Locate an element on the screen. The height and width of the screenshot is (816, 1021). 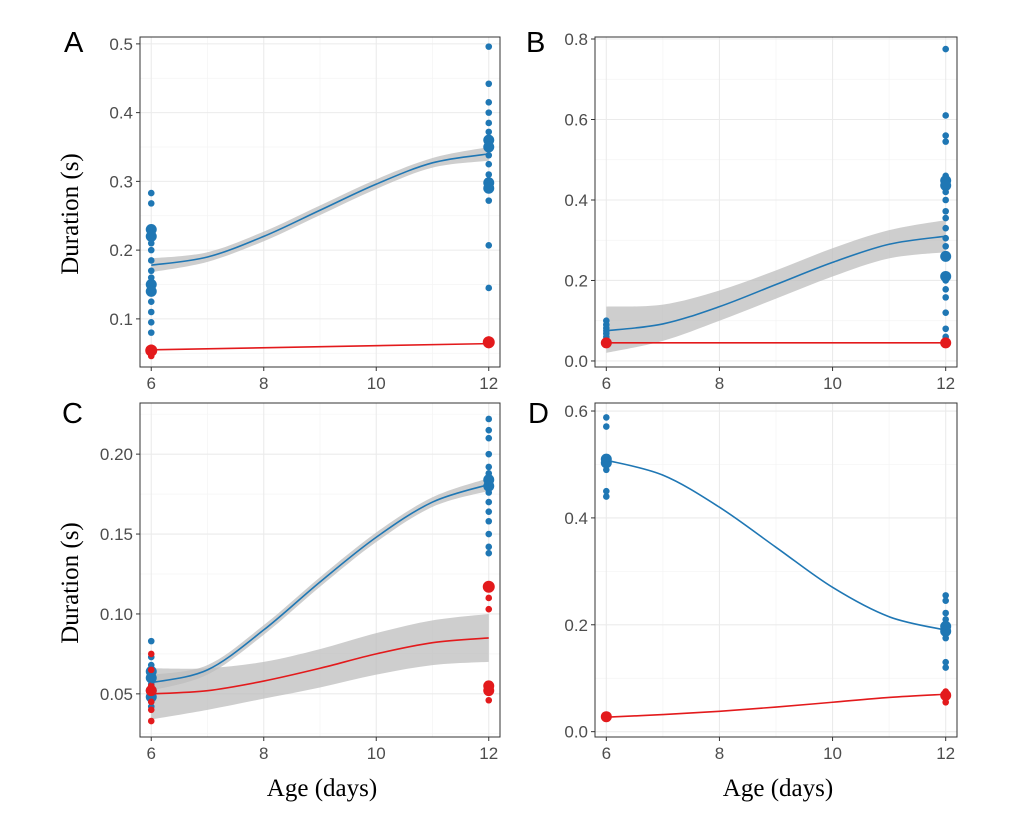
y-axis-title-top: Duration (s) is located at coordinates (70, 214).